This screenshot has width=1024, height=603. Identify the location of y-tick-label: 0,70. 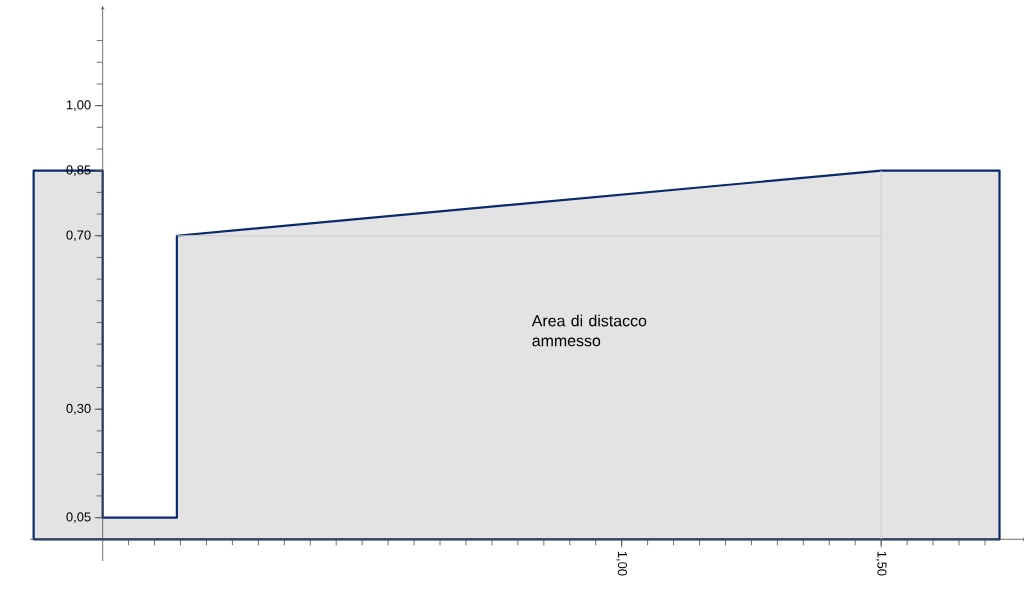
(78, 236).